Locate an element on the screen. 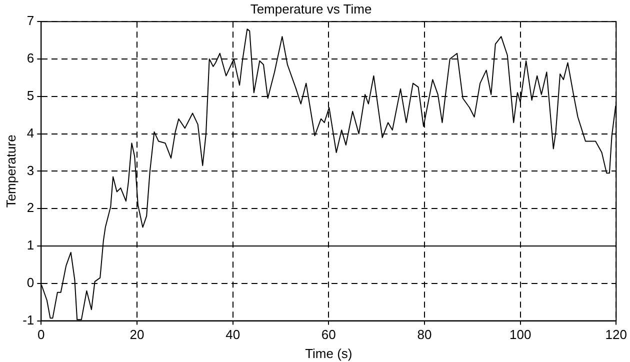 The image size is (630, 362). y-tick-label: 6 is located at coordinates (30, 58).